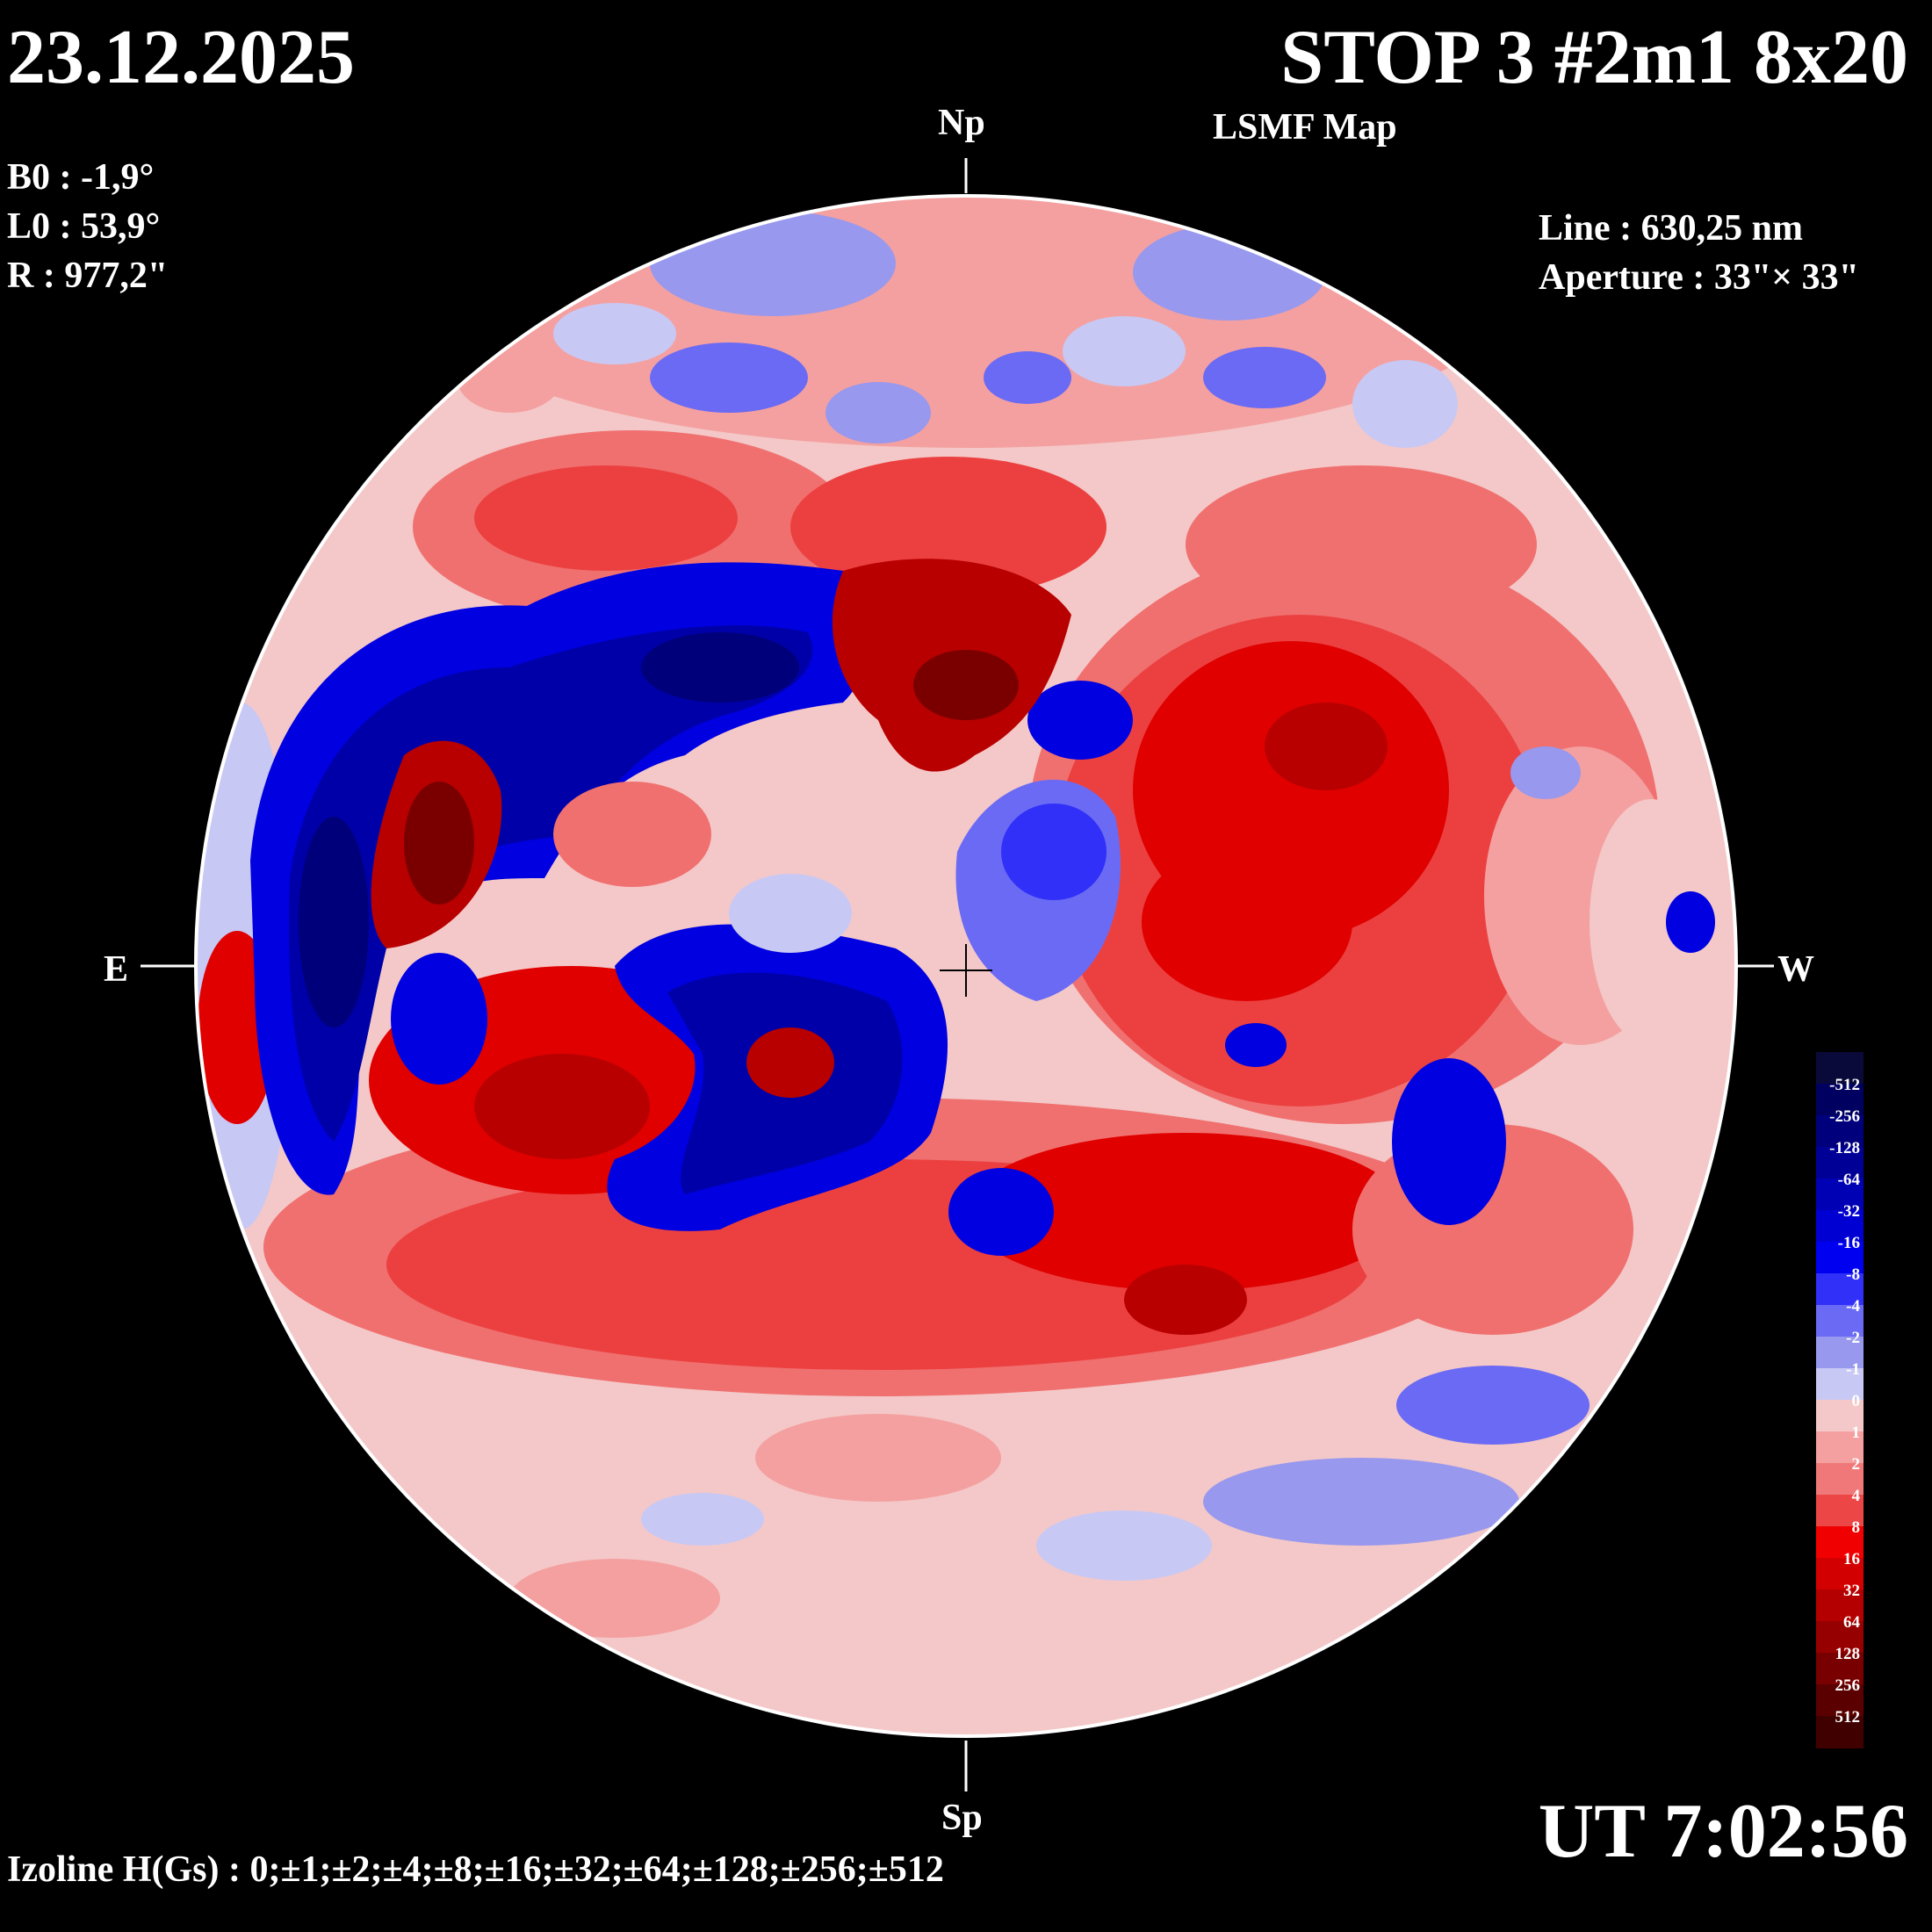 Image resolution: width=1932 pixels, height=1932 pixels. I want to click on north-label: Np, so click(962, 123).